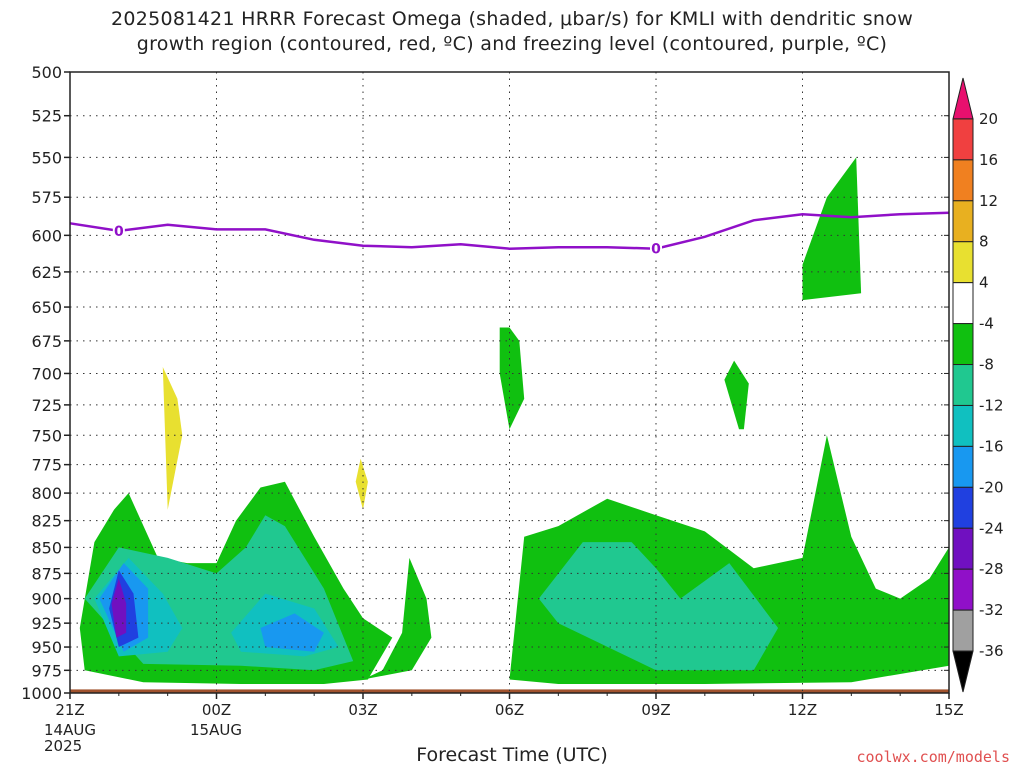 This screenshot has height=768, width=1024. I want to click on date-label-14aug: 14AUG 2025, so click(70, 738).